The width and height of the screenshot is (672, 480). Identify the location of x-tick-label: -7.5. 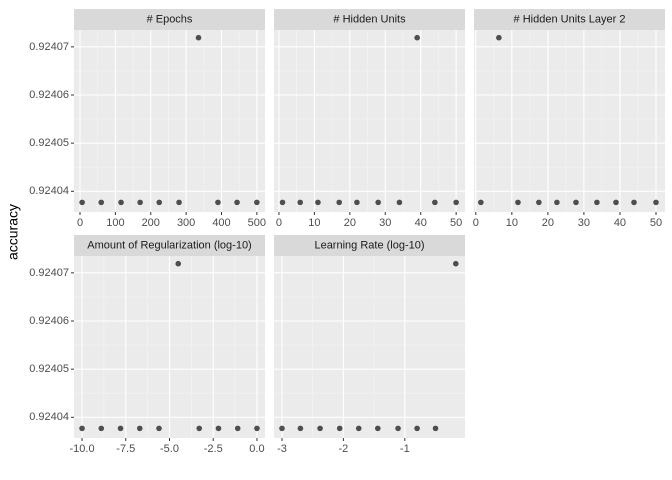
(125, 449).